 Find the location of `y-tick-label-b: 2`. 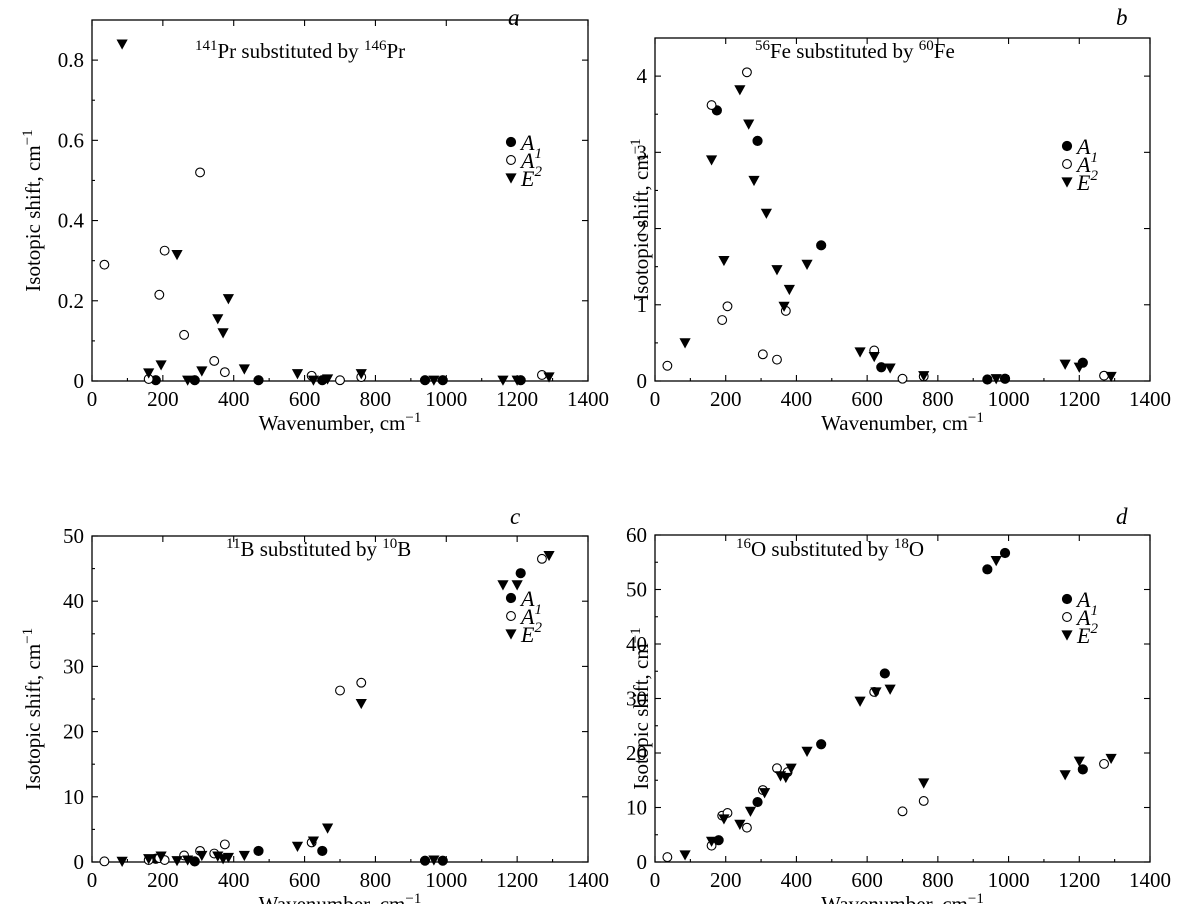

y-tick-label-b: 2 is located at coordinates (642, 229).